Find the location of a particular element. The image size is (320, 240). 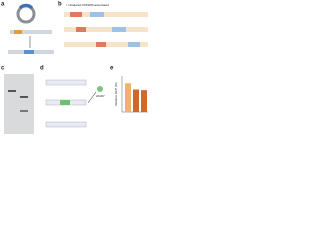

panel-label: e is located at coordinates (112, 69).